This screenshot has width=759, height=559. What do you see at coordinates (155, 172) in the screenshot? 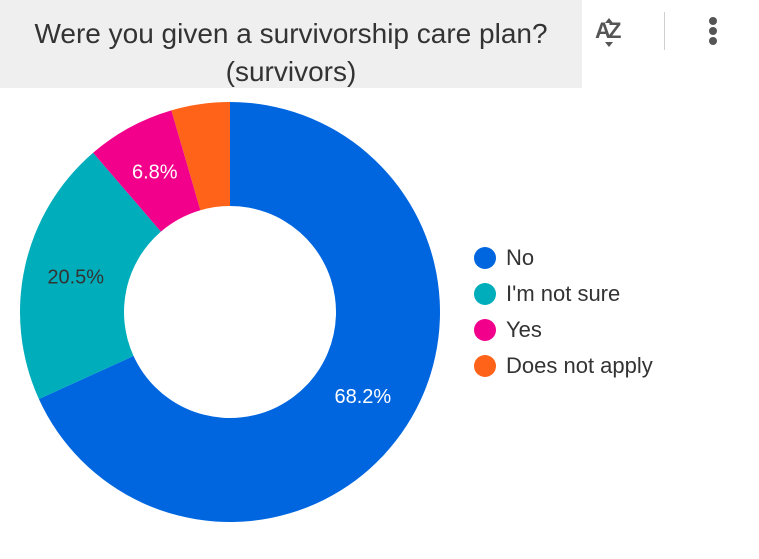
I see `data-label: 6.8%` at bounding box center [155, 172].